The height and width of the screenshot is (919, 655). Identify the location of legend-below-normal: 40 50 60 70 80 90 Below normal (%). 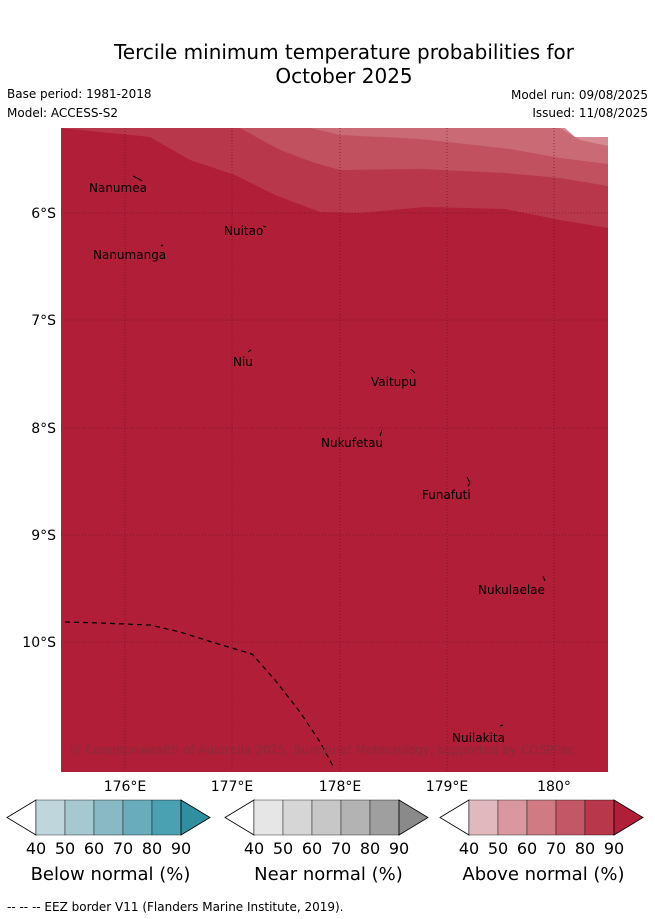
(108, 842).